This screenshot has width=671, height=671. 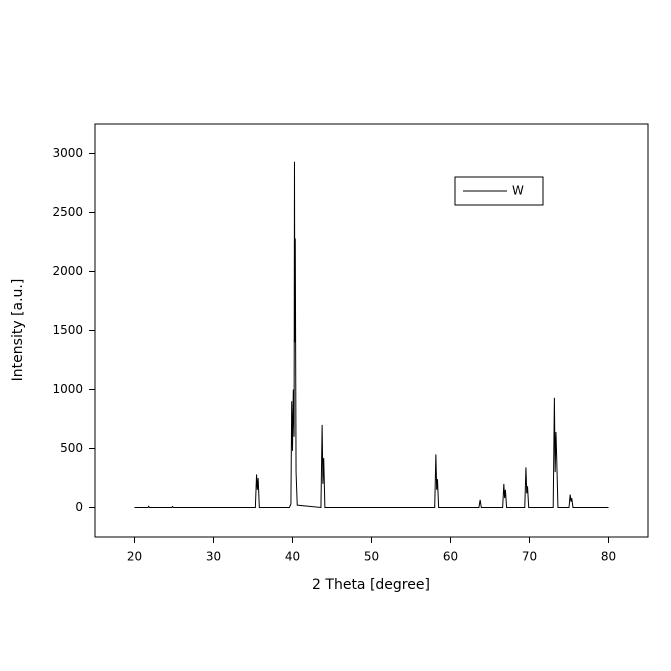 I want to click on y-axis-label: Intensity [a.u.], so click(x=18, y=330).